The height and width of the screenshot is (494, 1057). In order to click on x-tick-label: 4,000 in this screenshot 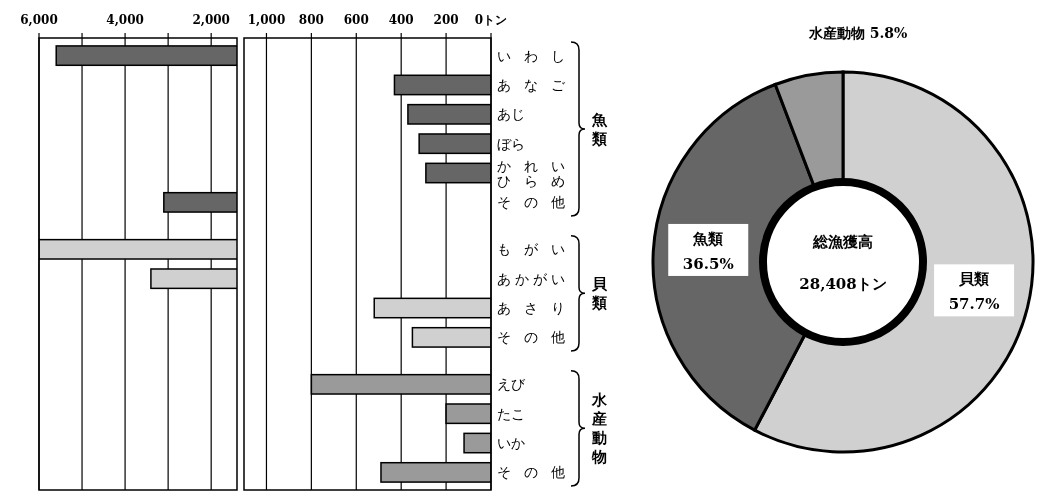, I will do `click(125, 20)`.